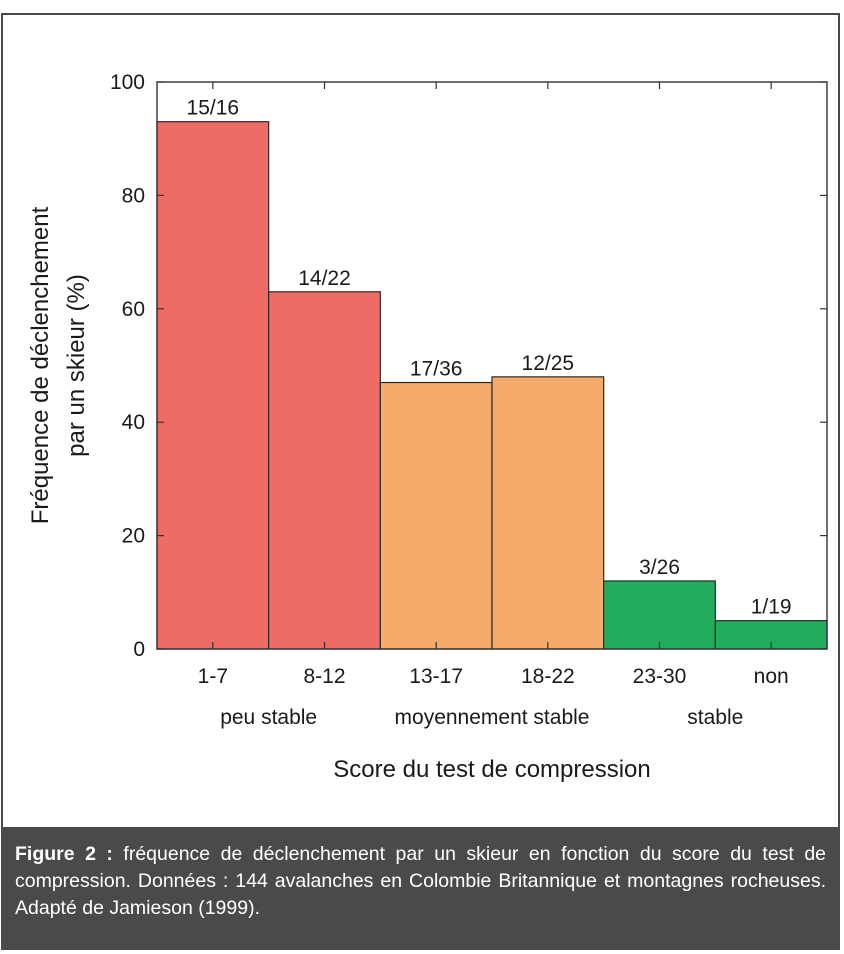 Image resolution: width=844 pixels, height=954 pixels. What do you see at coordinates (436, 676) in the screenshot?
I see `x-tick-label: 13-17` at bounding box center [436, 676].